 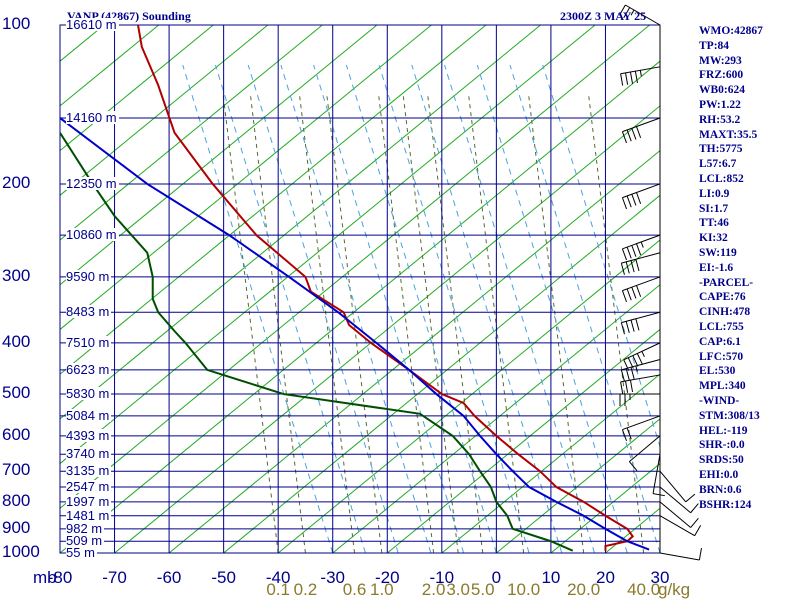 I want to click on pressure-tick-label: 400, so click(x=16, y=341).